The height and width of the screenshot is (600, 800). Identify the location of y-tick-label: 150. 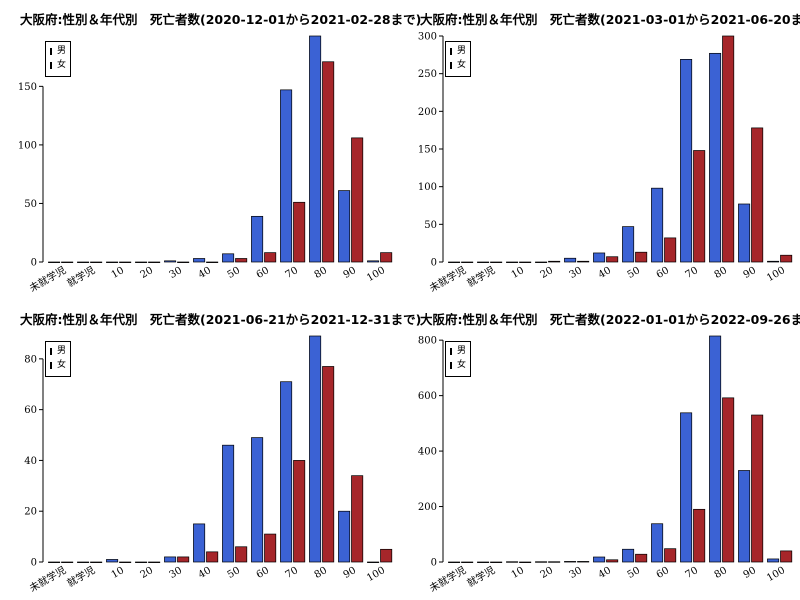
(427, 150).